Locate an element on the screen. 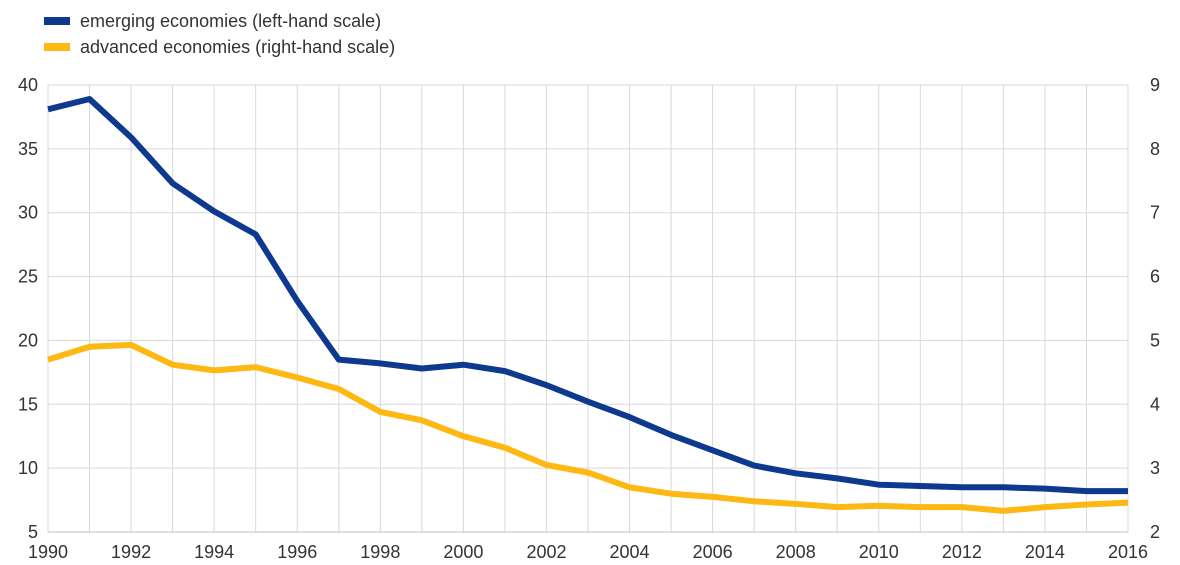 Image resolution: width=1180 pixels, height=565 pixels. legend-item-advanced: advanced economies (right-hand scale) is located at coordinates (219, 47).